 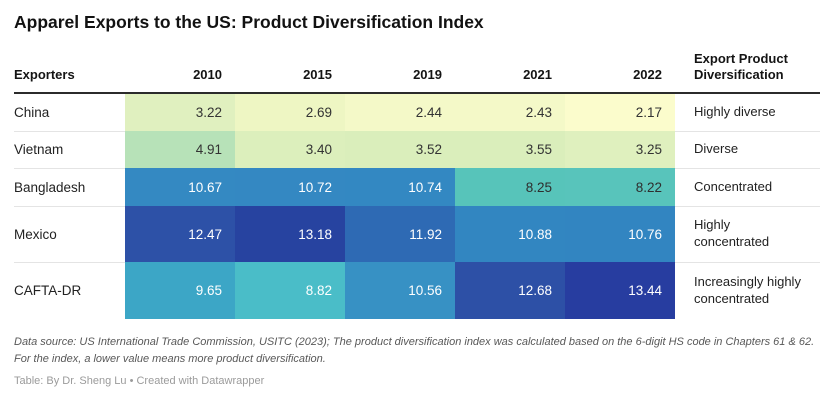 What do you see at coordinates (747, 187) in the screenshot?
I see `classification-cell: Concentrated` at bounding box center [747, 187].